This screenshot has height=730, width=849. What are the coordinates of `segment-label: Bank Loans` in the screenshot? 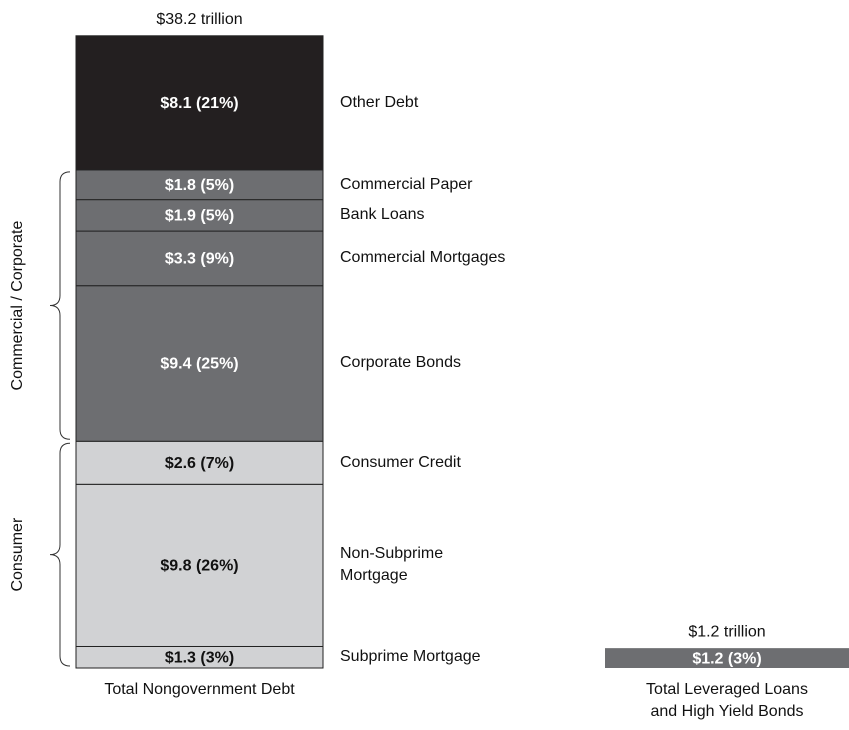 It's located at (382, 215).